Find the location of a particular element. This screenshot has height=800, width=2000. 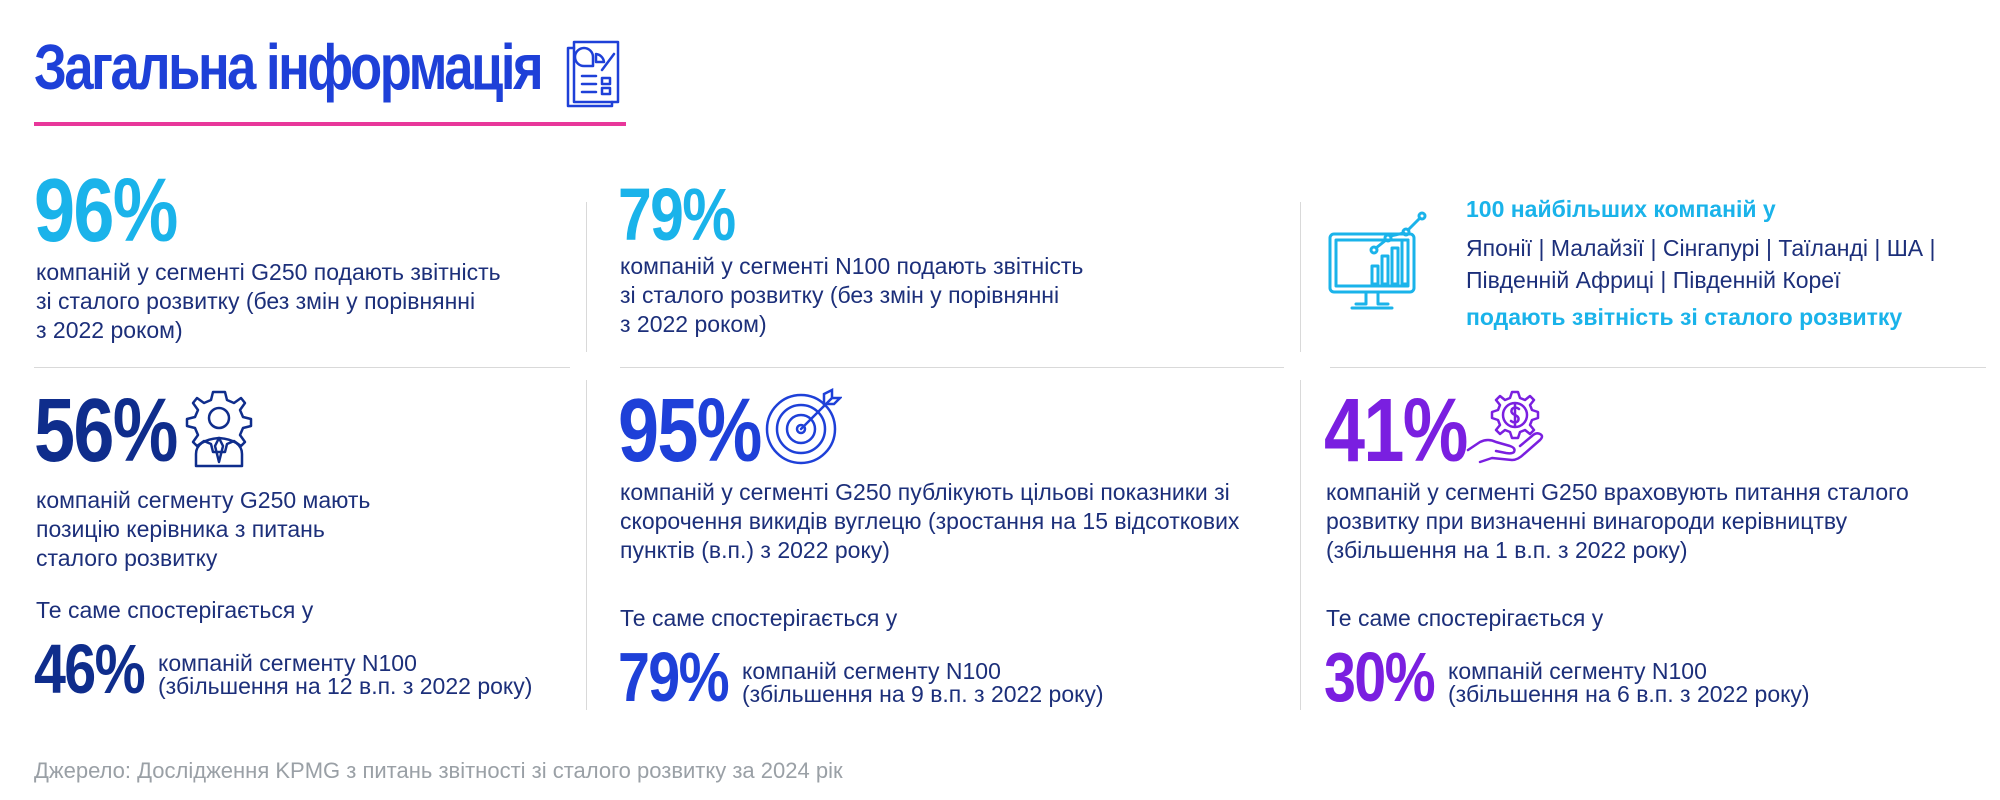

stat-value: 41% is located at coordinates (1396, 431).